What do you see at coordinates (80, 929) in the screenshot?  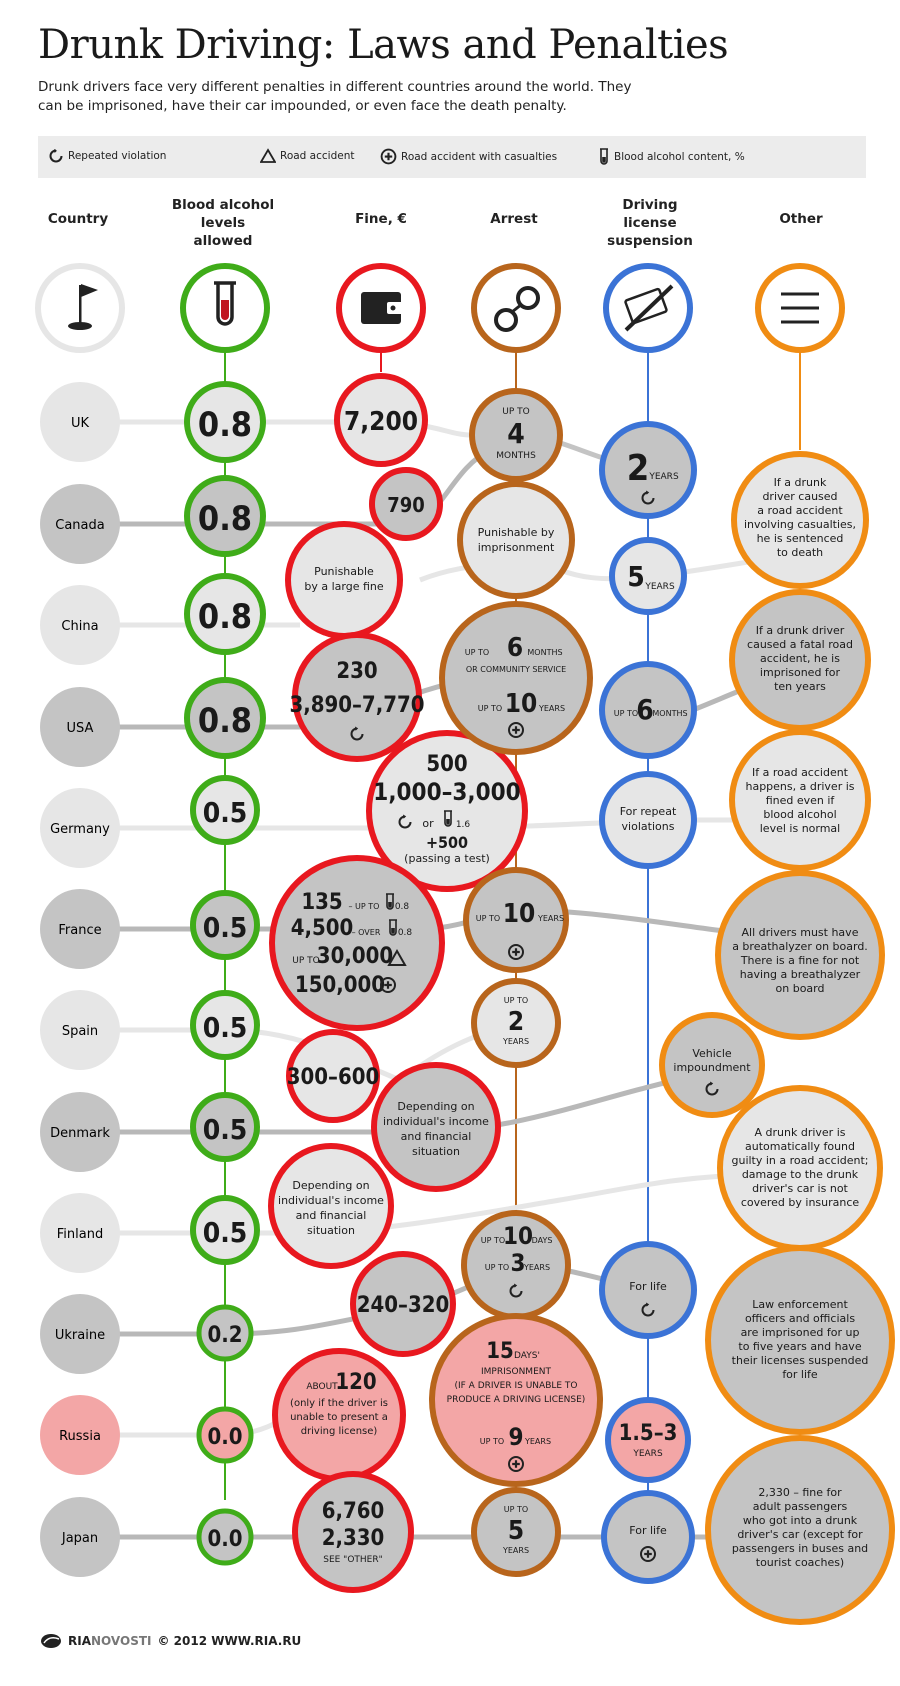 I see `country-france: France` at bounding box center [80, 929].